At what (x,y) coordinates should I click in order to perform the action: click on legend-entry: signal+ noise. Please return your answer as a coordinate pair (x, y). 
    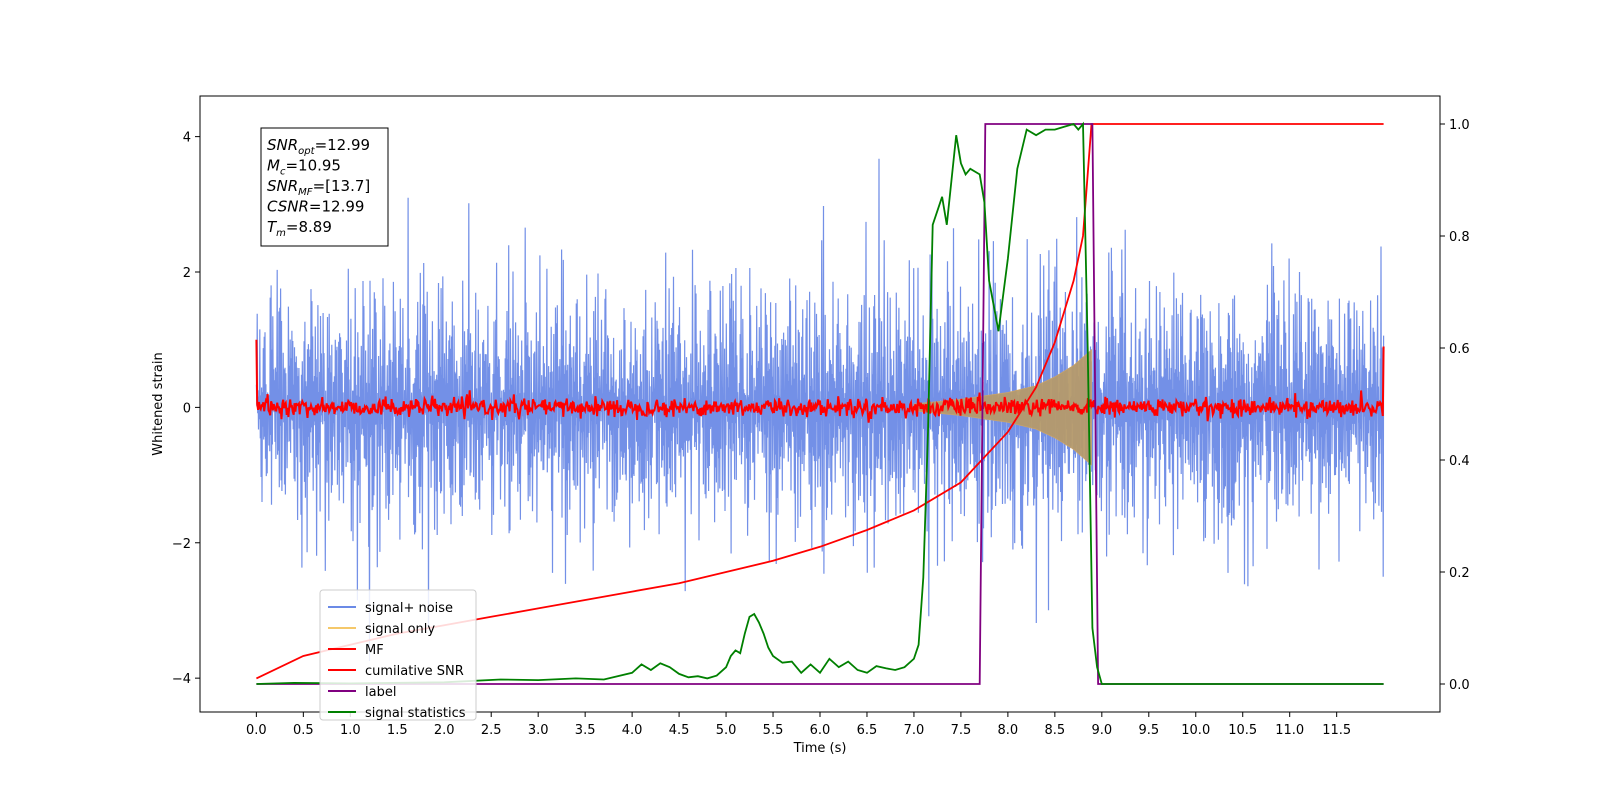
    Looking at the image, I should click on (409, 608).